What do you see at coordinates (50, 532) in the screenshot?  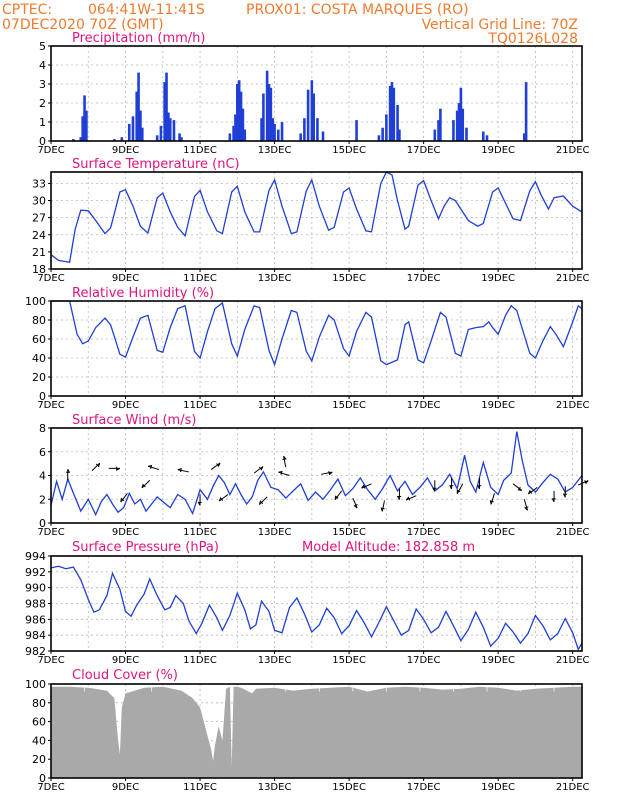 I see `wind-xtick-label: 7DEC` at bounding box center [50, 532].